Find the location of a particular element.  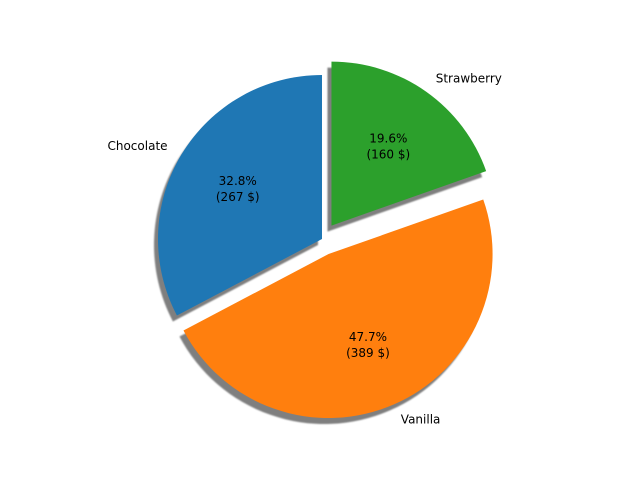

pie-slice-strawberry is located at coordinates (409, 143).